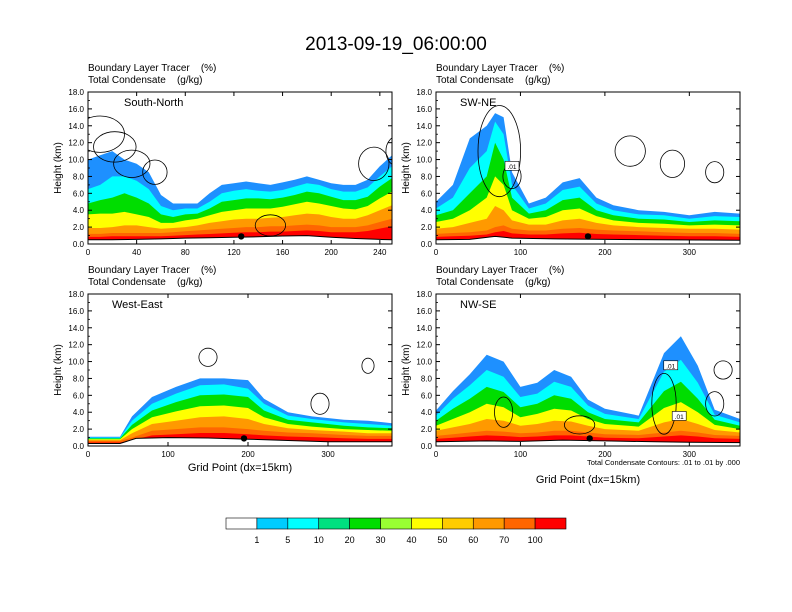 Image resolution: width=792 pixels, height=612 pixels. What do you see at coordinates (535, 540) in the screenshot?
I see `colorbar-label: 100` at bounding box center [535, 540].